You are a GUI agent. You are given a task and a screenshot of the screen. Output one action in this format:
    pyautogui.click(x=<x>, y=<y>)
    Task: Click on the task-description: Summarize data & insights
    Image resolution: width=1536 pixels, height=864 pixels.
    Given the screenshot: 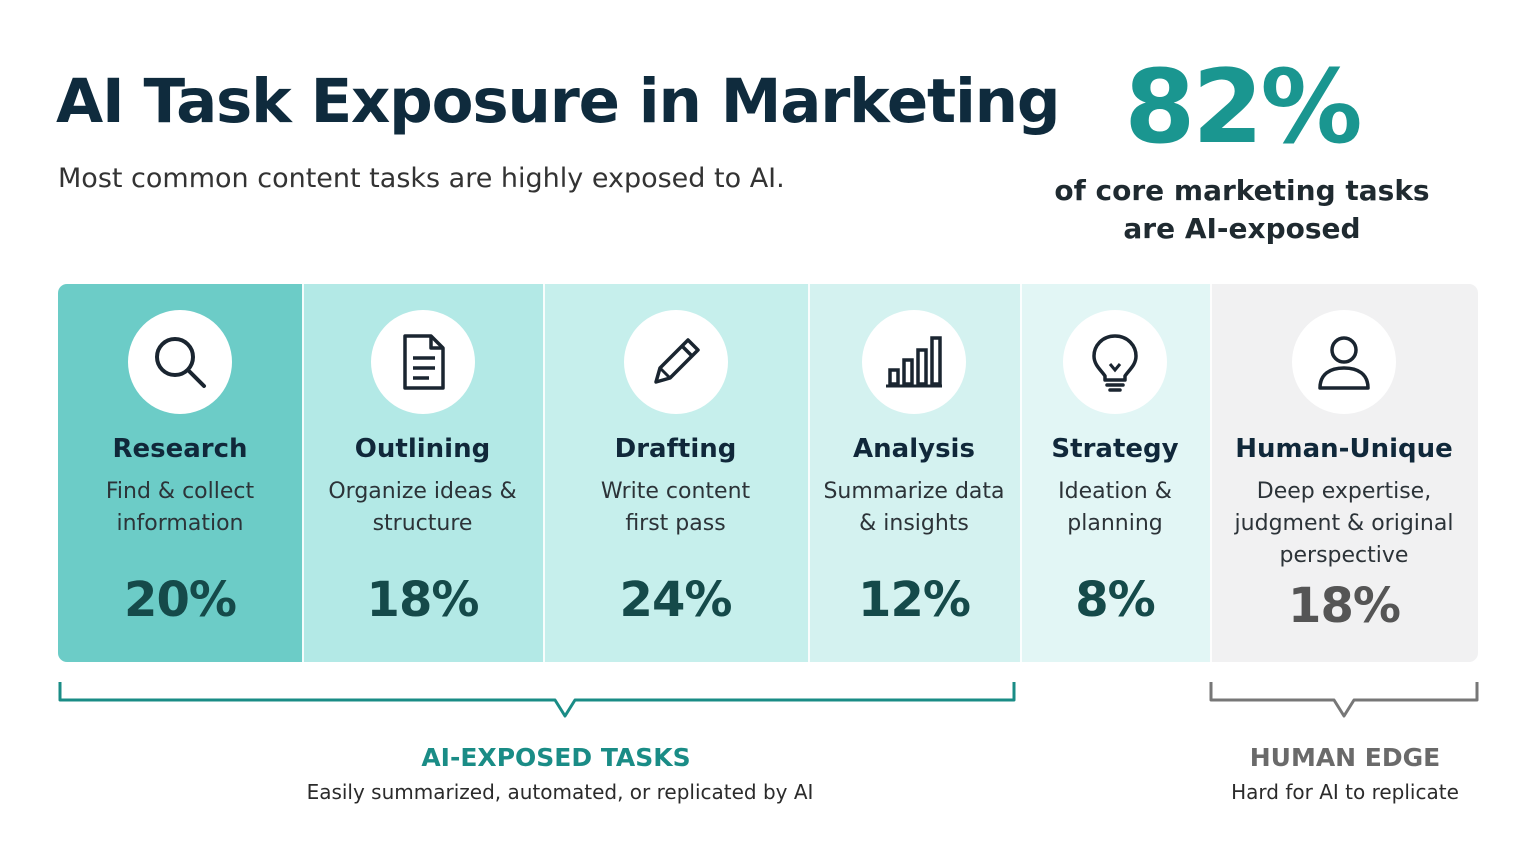 What is the action you would take?
    pyautogui.click(x=914, y=507)
    